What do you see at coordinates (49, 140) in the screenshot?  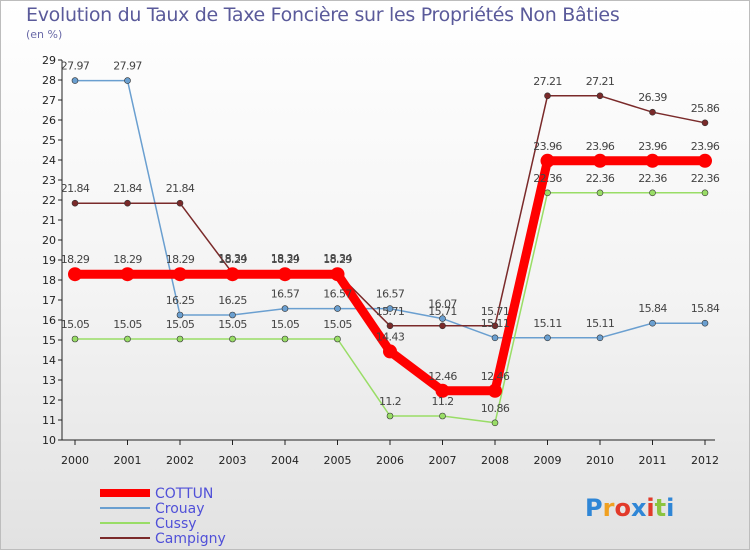 I see `y-tick-label: 25` at bounding box center [49, 140].